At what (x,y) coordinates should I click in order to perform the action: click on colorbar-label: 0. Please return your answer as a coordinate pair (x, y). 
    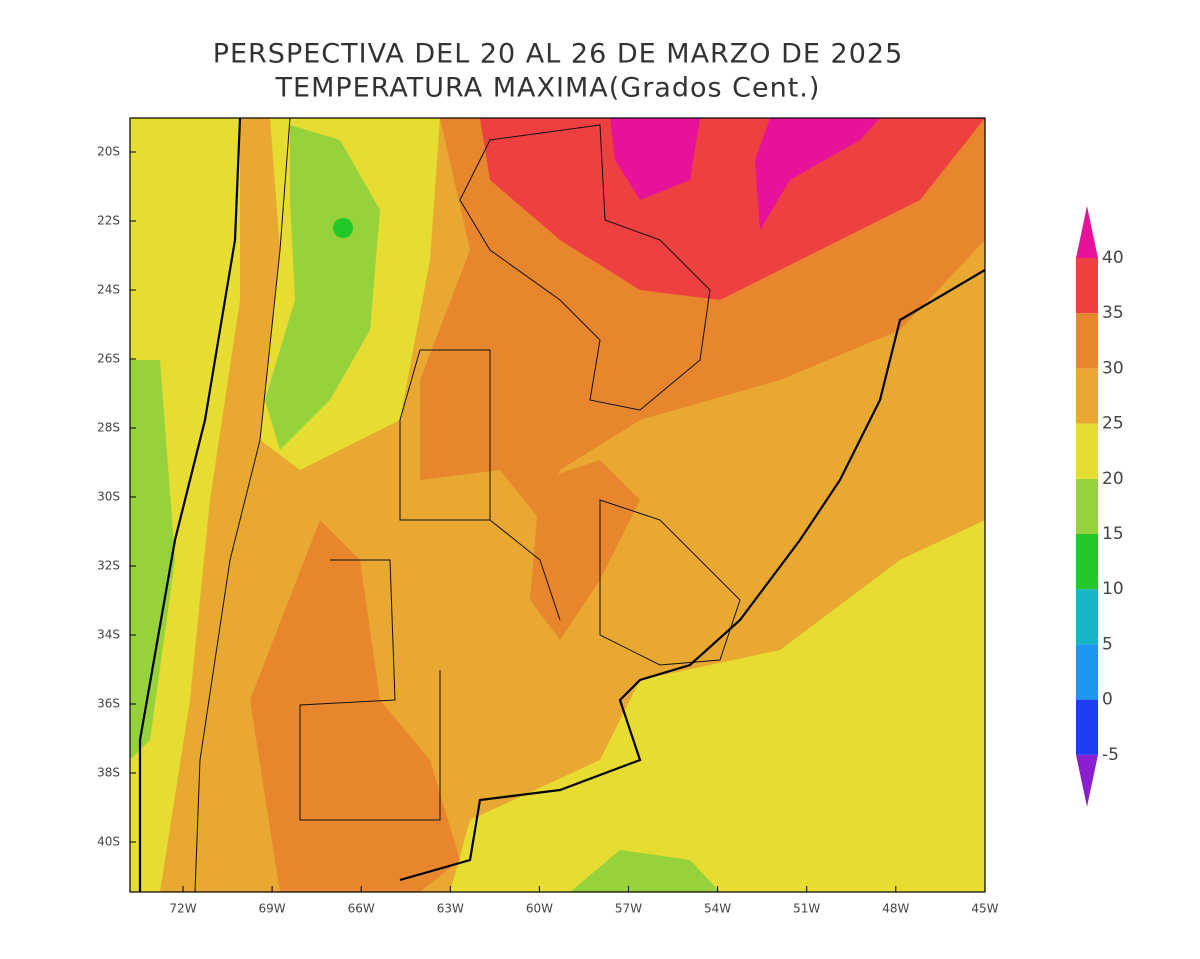
    Looking at the image, I should click on (1107, 700).